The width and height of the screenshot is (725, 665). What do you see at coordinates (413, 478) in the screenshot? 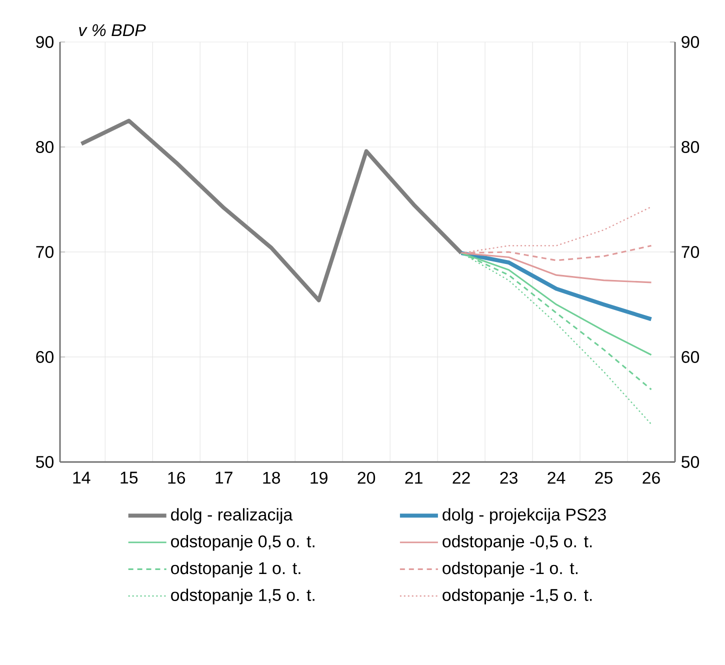
I see `x-tick-label: 21` at bounding box center [413, 478].